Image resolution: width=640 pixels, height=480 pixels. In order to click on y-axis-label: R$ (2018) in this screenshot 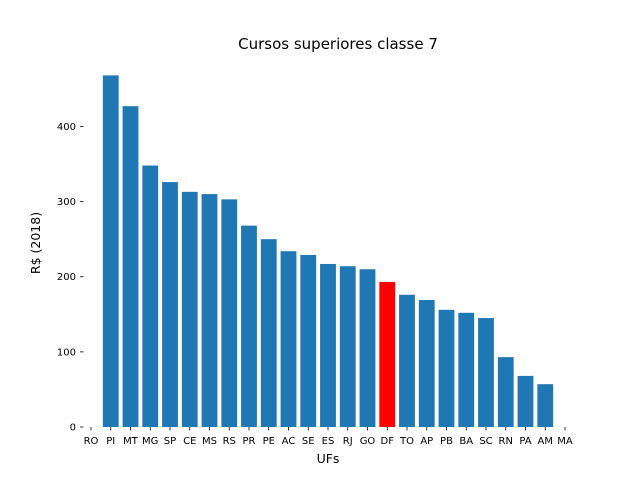, I will do `click(35, 243)`.